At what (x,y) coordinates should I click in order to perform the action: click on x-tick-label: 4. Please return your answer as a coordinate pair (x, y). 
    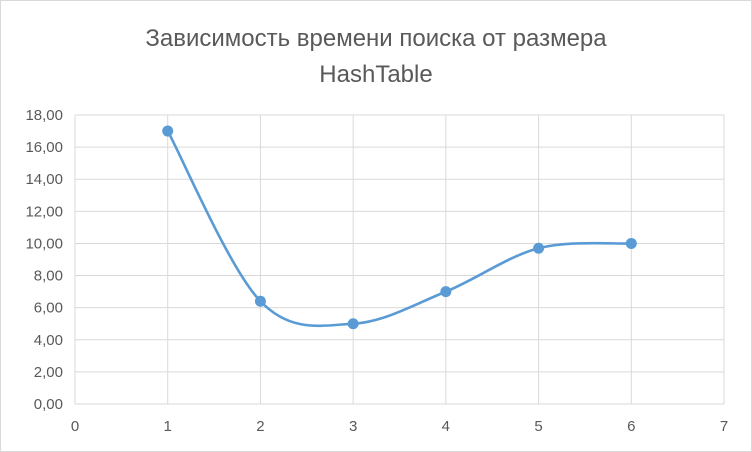
    Looking at the image, I should click on (446, 426).